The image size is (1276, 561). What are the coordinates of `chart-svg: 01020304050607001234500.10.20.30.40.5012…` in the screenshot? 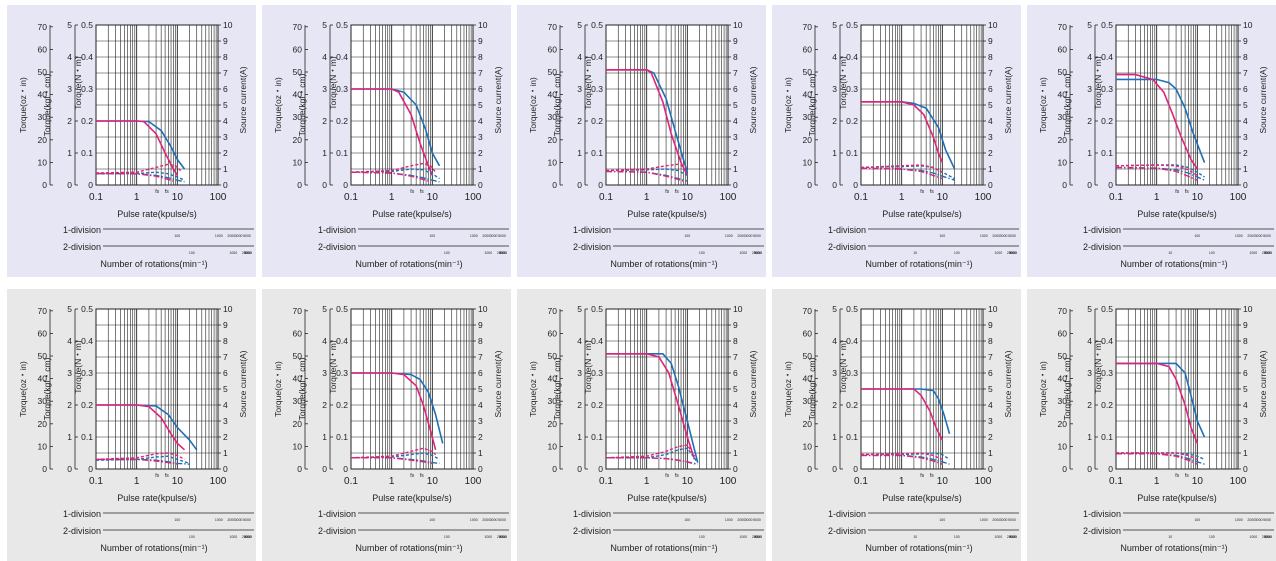 It's located at (136, 428).